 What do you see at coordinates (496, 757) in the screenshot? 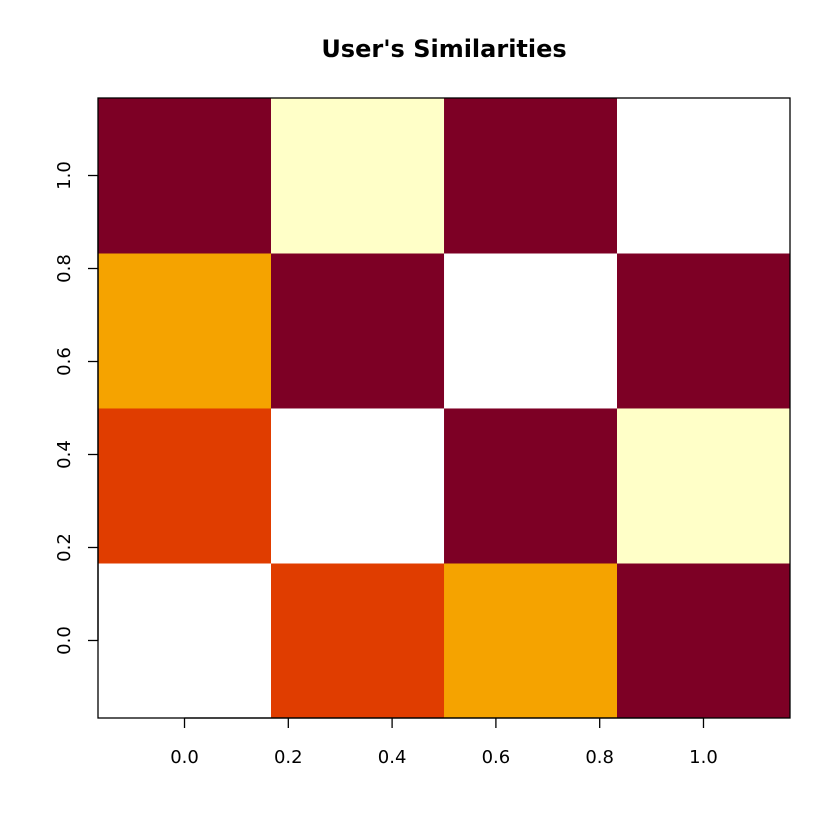
I see `x-tick-label: 0.6` at bounding box center [496, 757].